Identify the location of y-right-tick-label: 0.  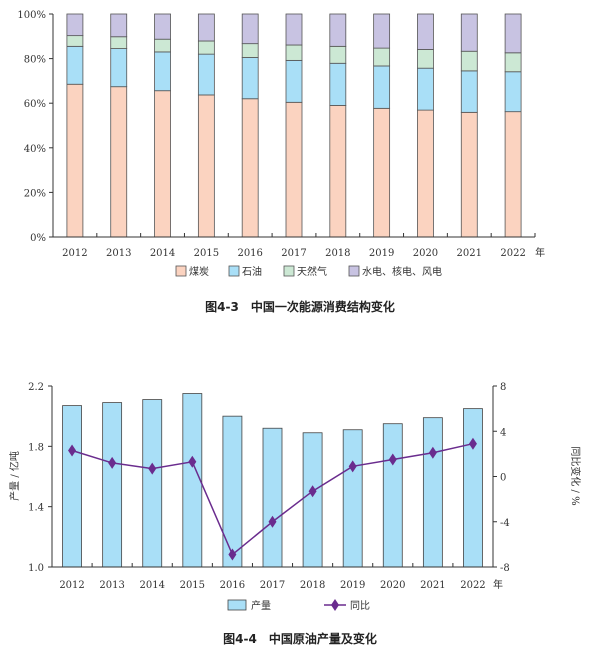
(503, 478).